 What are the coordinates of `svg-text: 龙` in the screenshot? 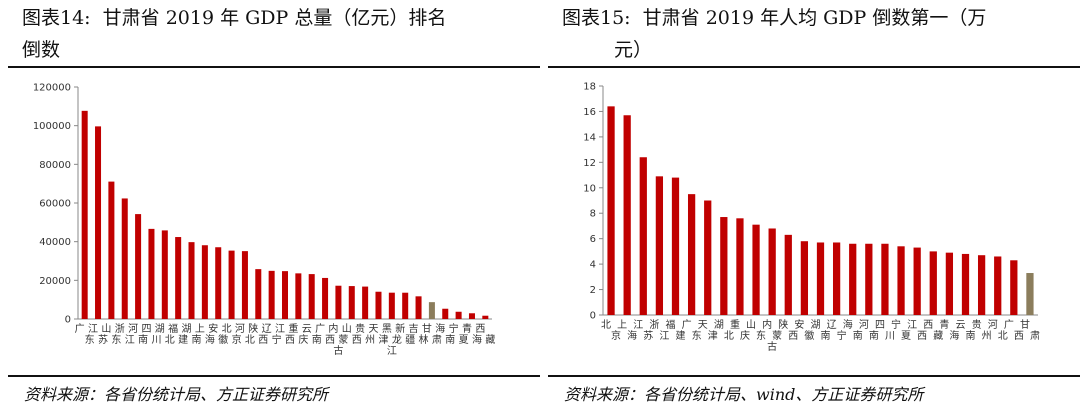 It's located at (397, 339).